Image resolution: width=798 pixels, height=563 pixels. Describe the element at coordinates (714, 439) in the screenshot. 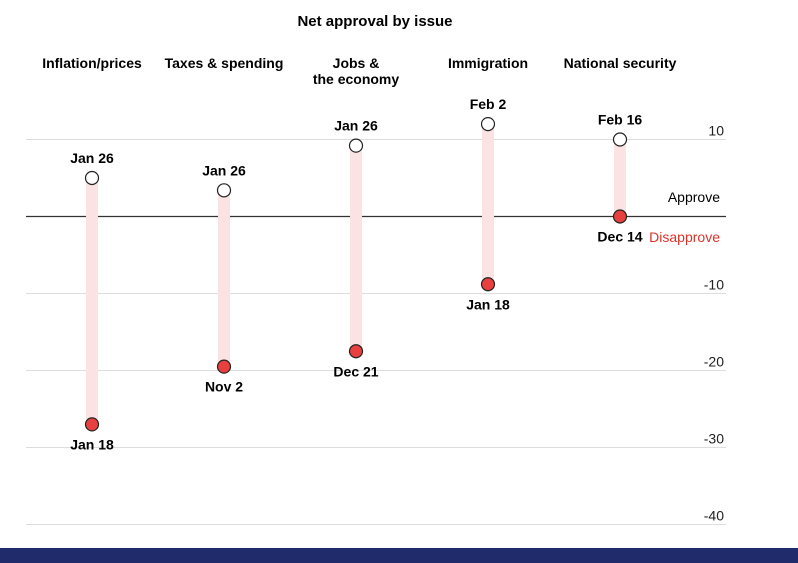

I see `y-tick-label: -30` at that location.